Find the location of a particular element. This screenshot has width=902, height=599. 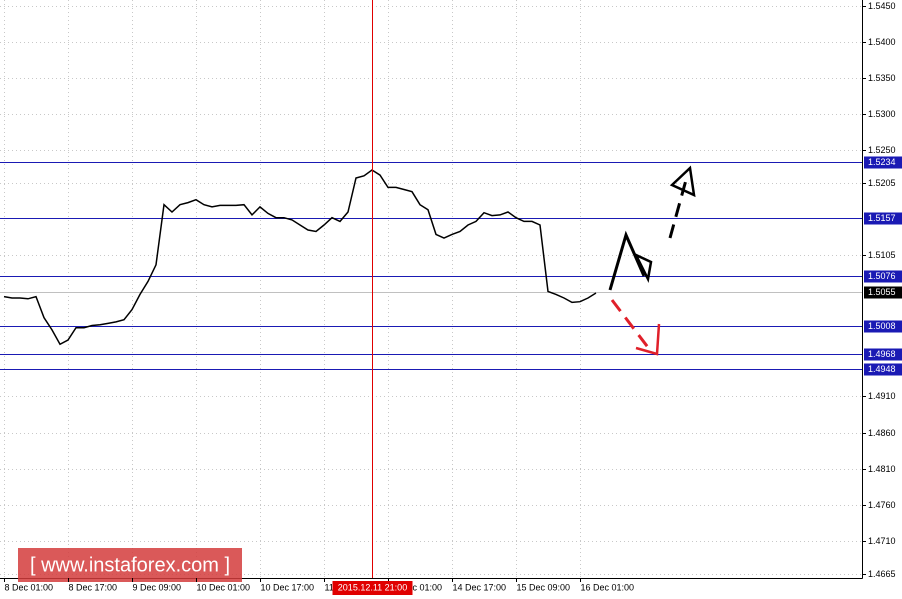

y-tick-label: 1.5400 is located at coordinates (882, 42).